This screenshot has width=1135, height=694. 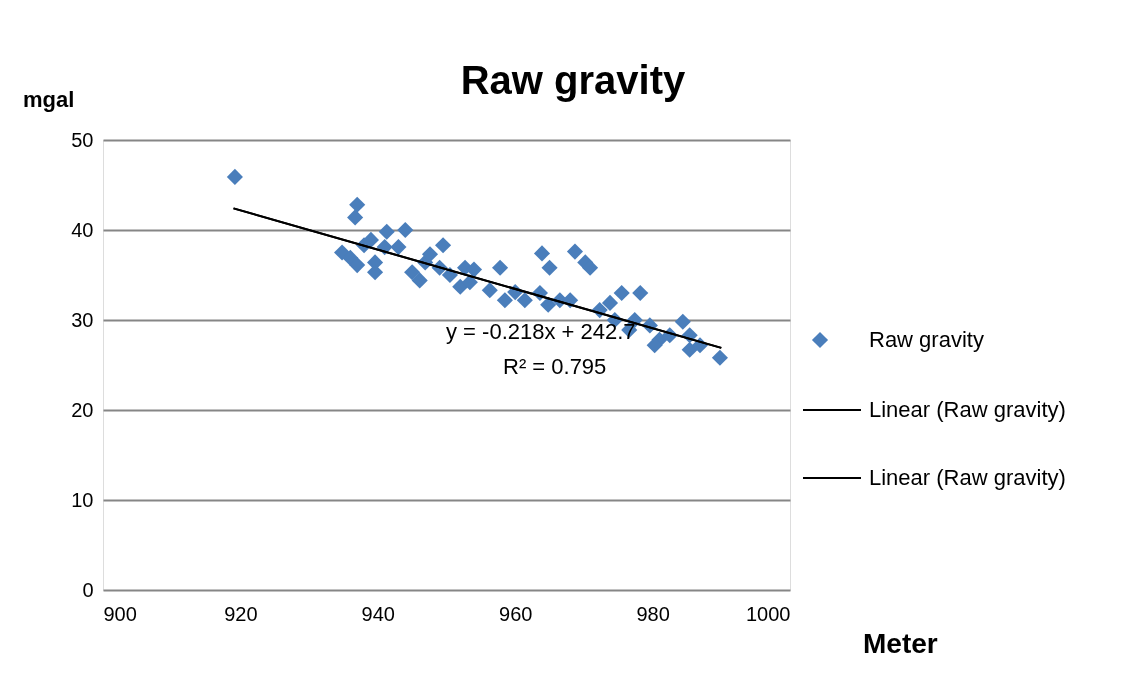 I want to click on y-axis-title: mgal, so click(x=49, y=99).